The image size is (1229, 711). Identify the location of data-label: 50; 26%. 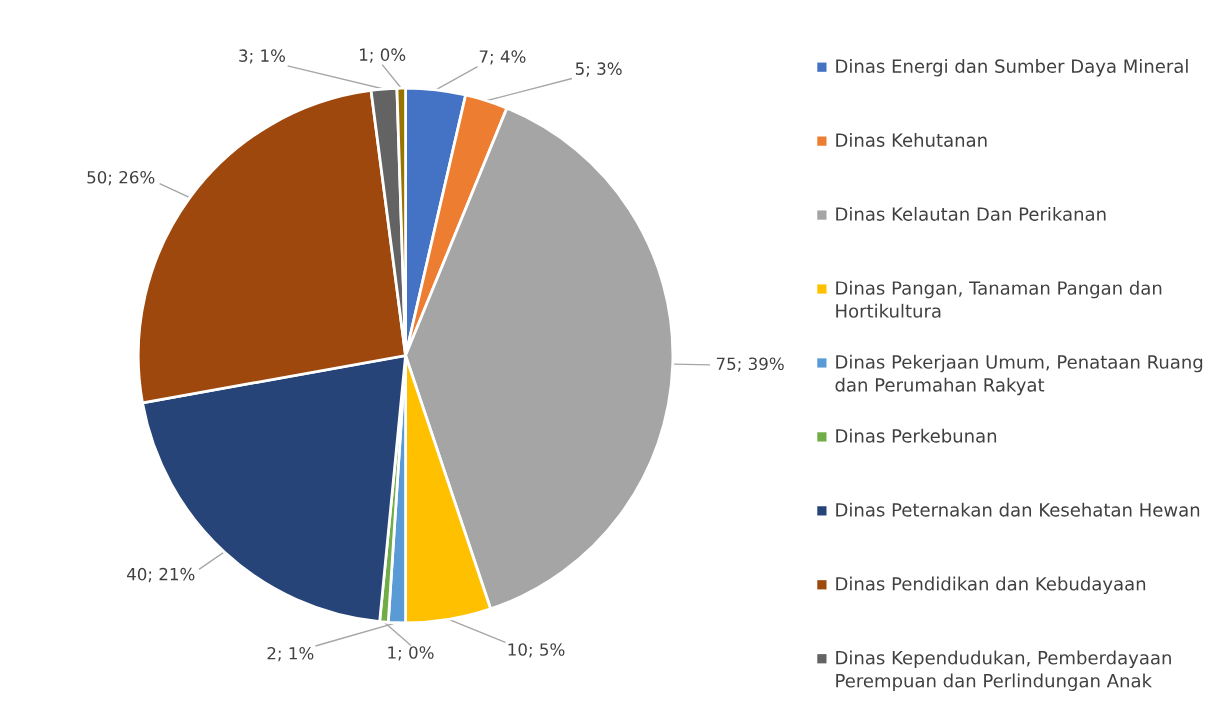
(121, 178).